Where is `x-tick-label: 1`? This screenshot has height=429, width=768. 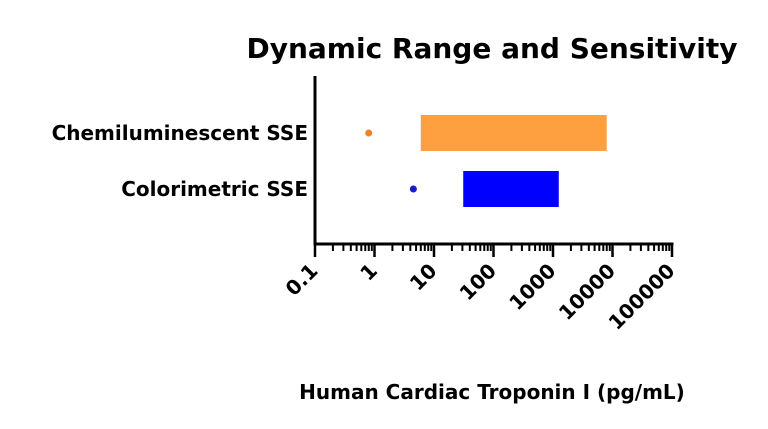
x-tick-label: 1 is located at coordinates (368, 272).